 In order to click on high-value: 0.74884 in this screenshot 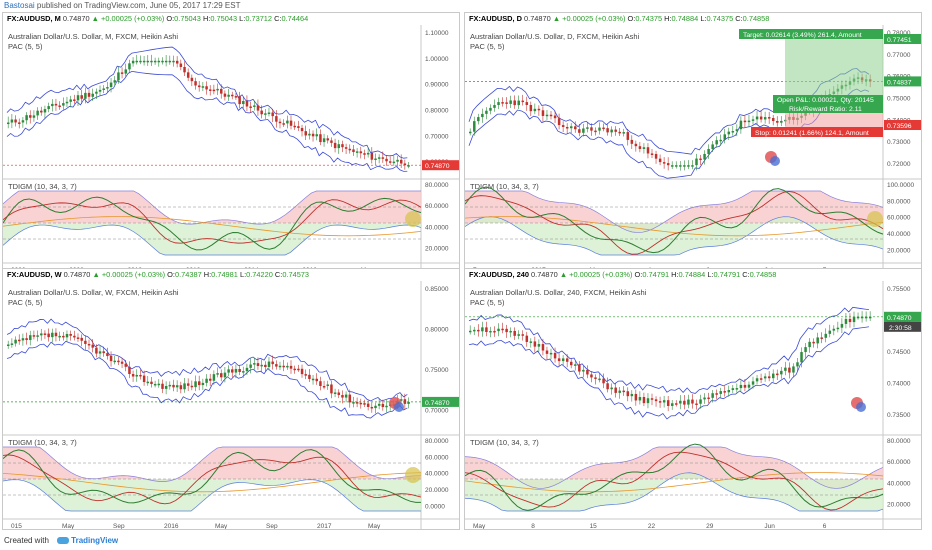, I will do `click(685, 18)`.